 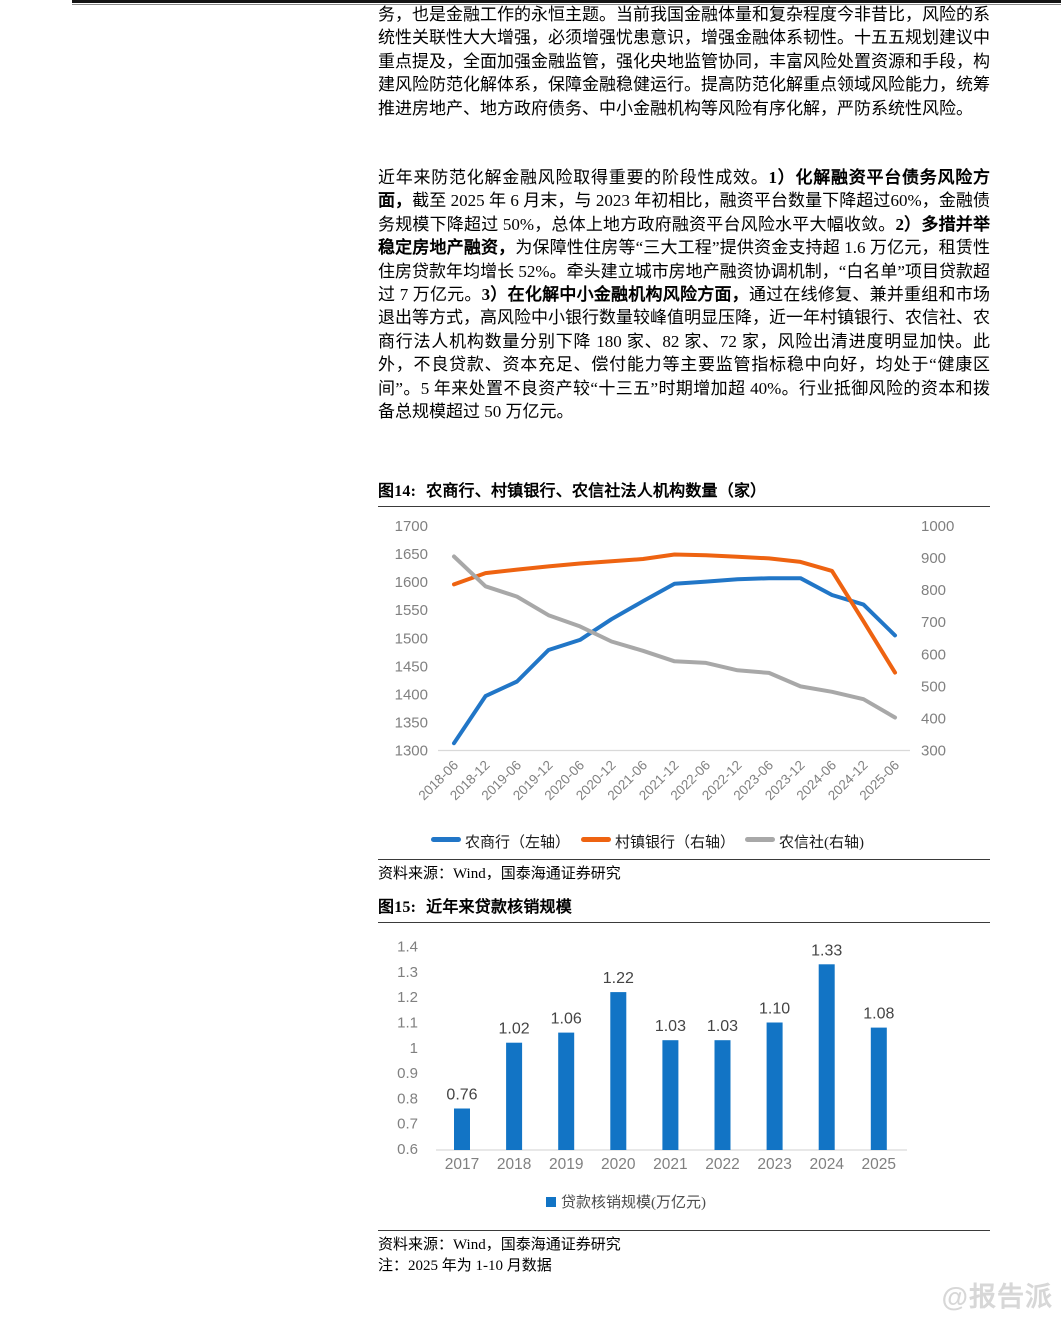 I want to click on svg-text: 400, so click(x=933, y=718).